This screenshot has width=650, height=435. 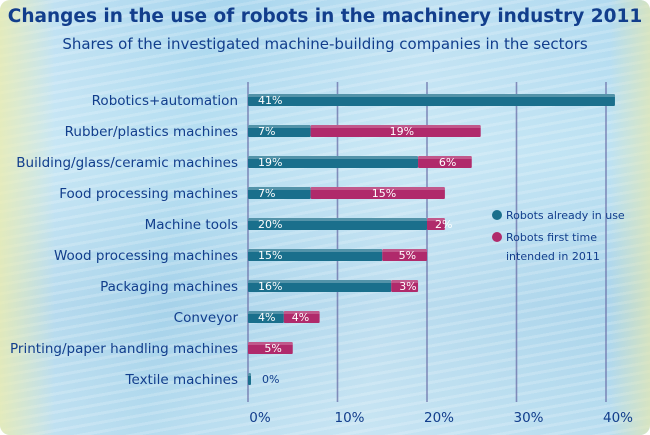 I want to click on bar-value-label: 2%, so click(x=443, y=224).